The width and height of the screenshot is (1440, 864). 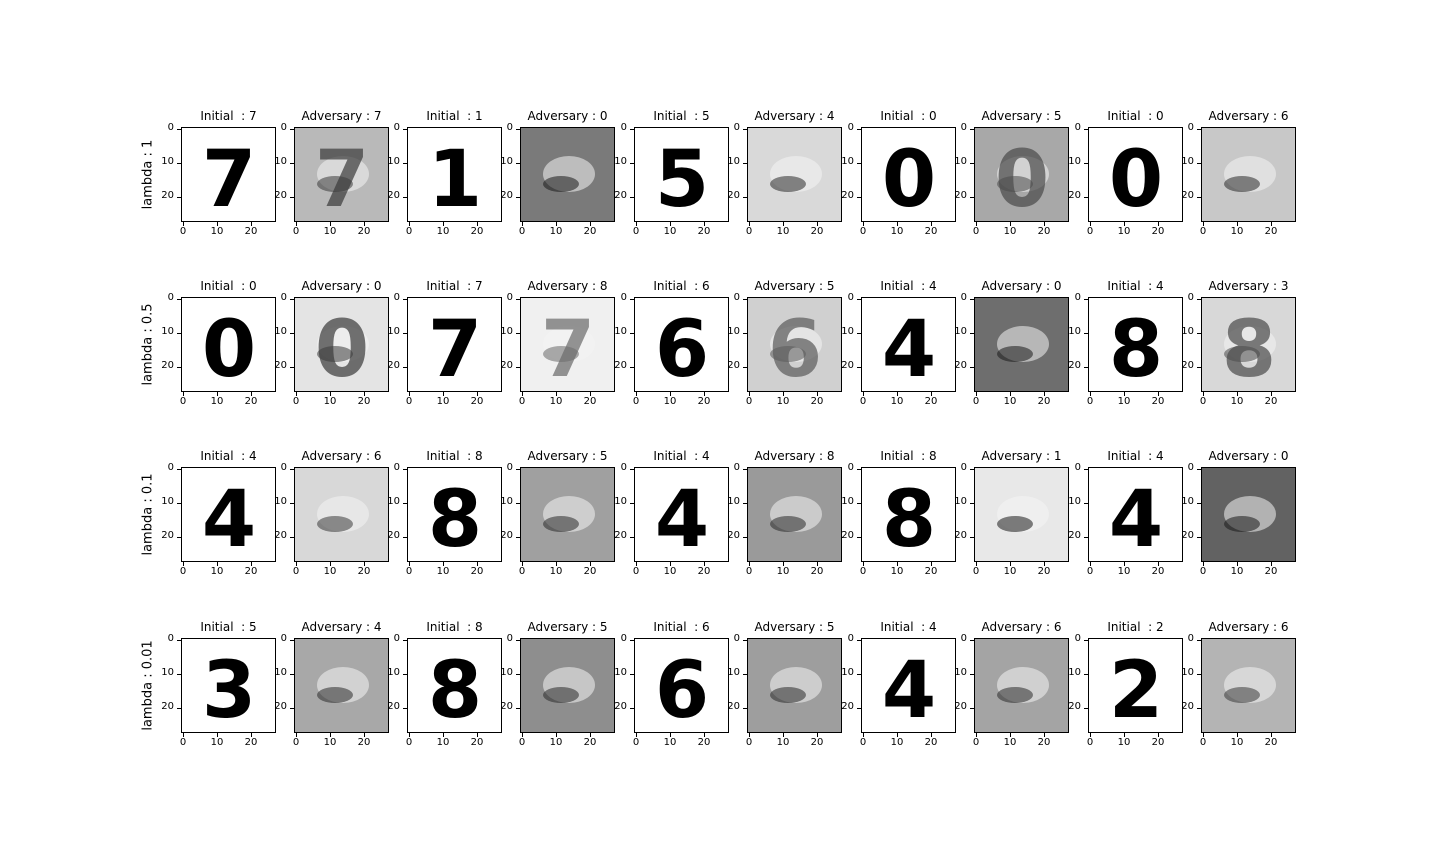 I want to click on image-panel: 6, so click(x=681, y=685).